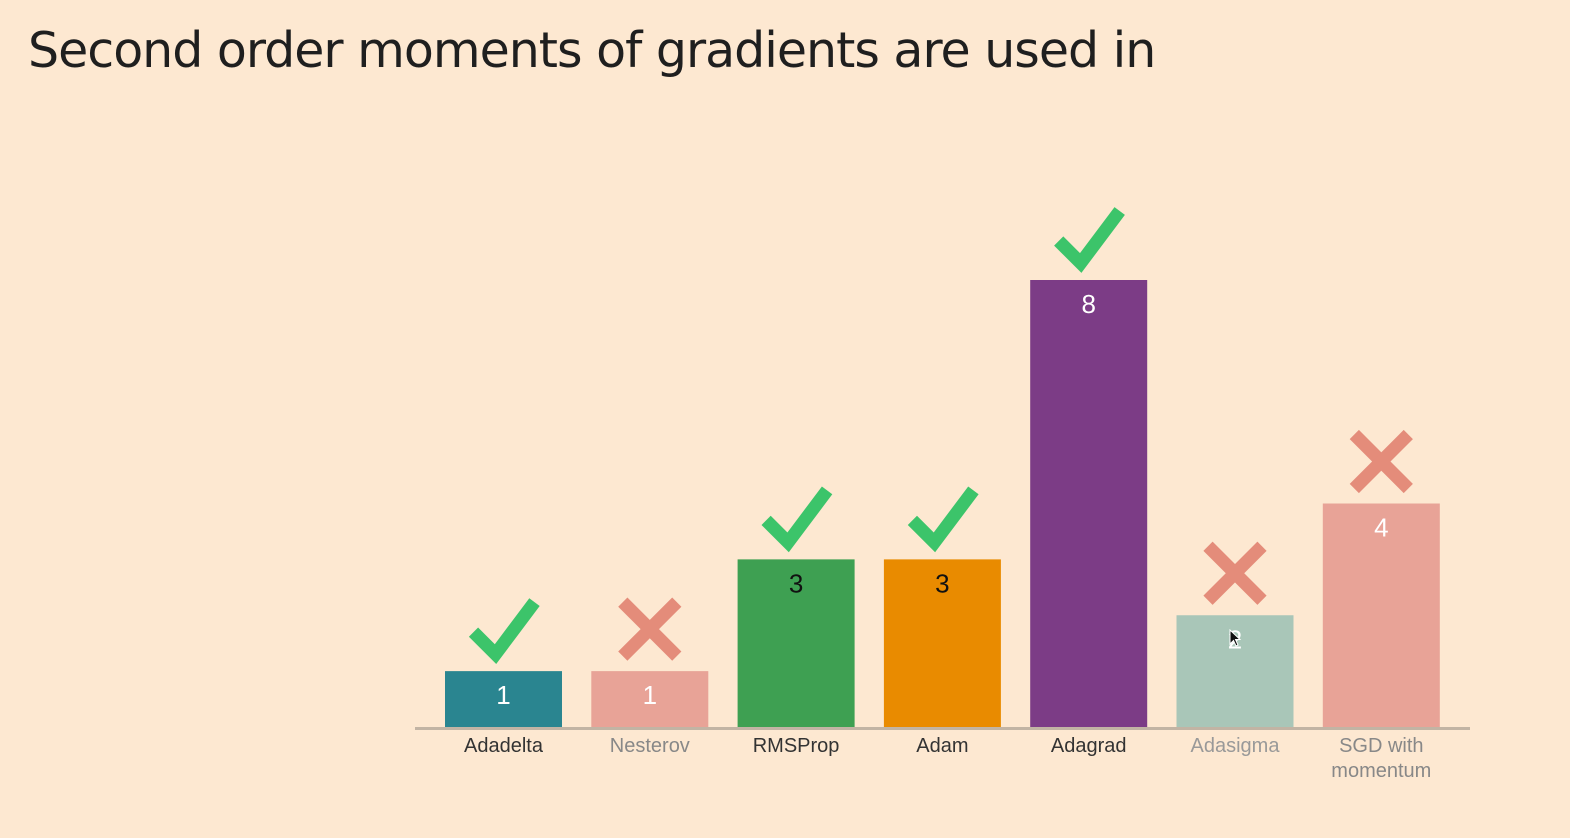 The width and height of the screenshot is (1570, 838). I want to click on x-tick-label-0: Adadelta, so click(504, 746).